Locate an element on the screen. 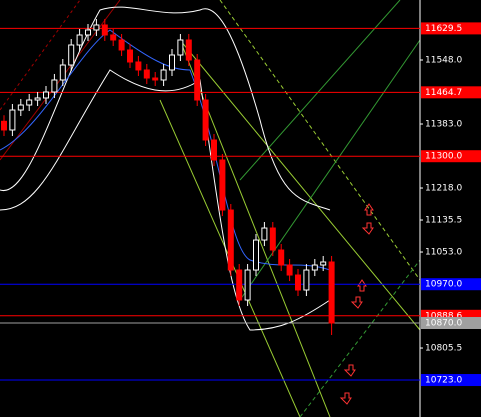 This screenshot has height=417, width=481. y-tick-label: 11053.0 is located at coordinates (443, 253).